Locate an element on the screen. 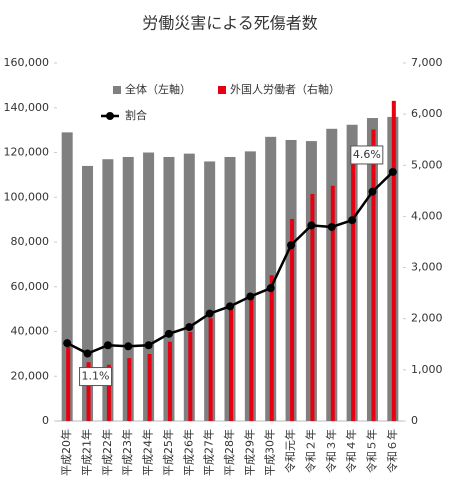  y-tick-label: 60,000 is located at coordinates (30, 286).